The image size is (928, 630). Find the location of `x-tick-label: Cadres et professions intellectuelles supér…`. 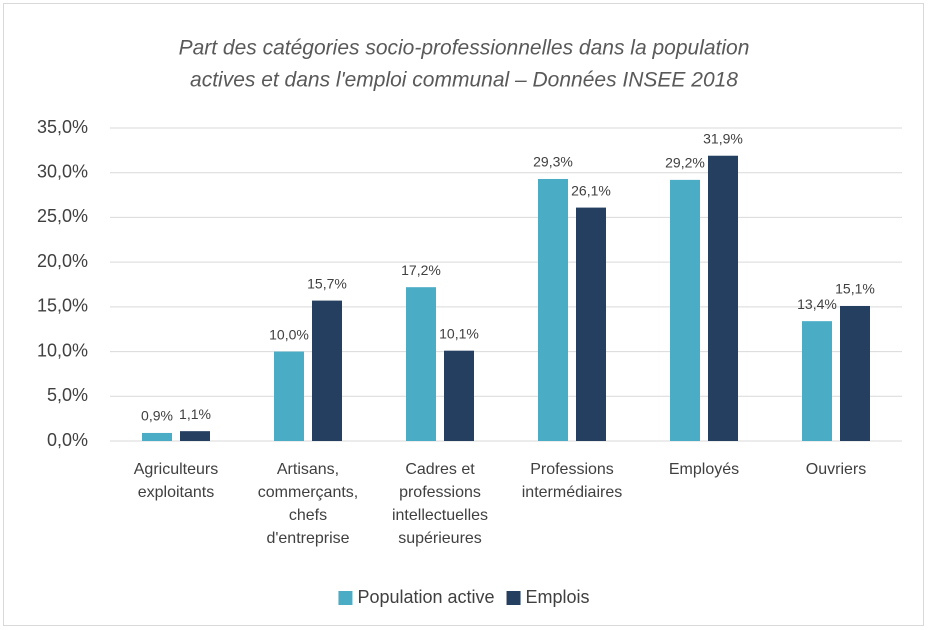

x-tick-label: Cadres et professions intellectuelles supér… is located at coordinates (440, 504).